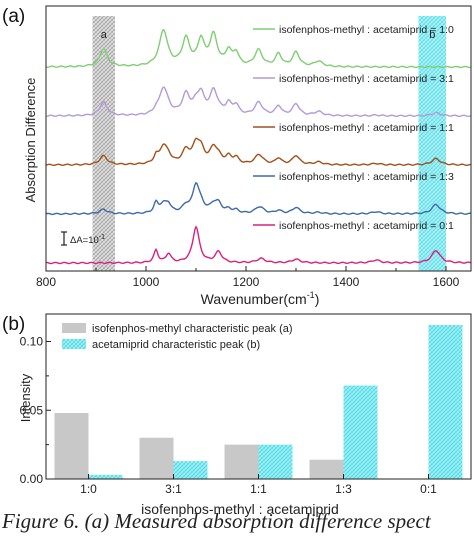 This screenshot has height=538, width=474. I want to click on band-label-a: a, so click(104, 35).